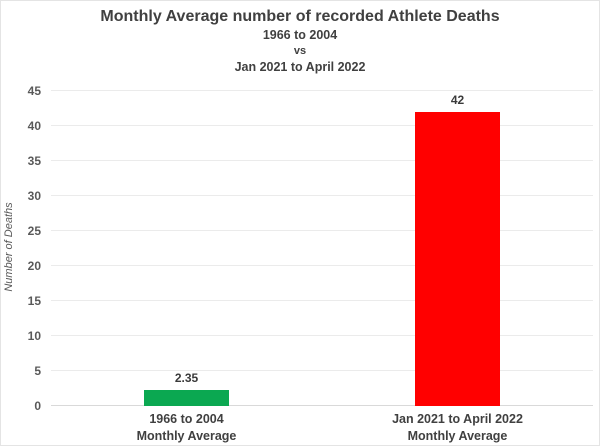 The width and height of the screenshot is (600, 446). What do you see at coordinates (34, 266) in the screenshot?
I see `y-tick-label-20: 20` at bounding box center [34, 266].